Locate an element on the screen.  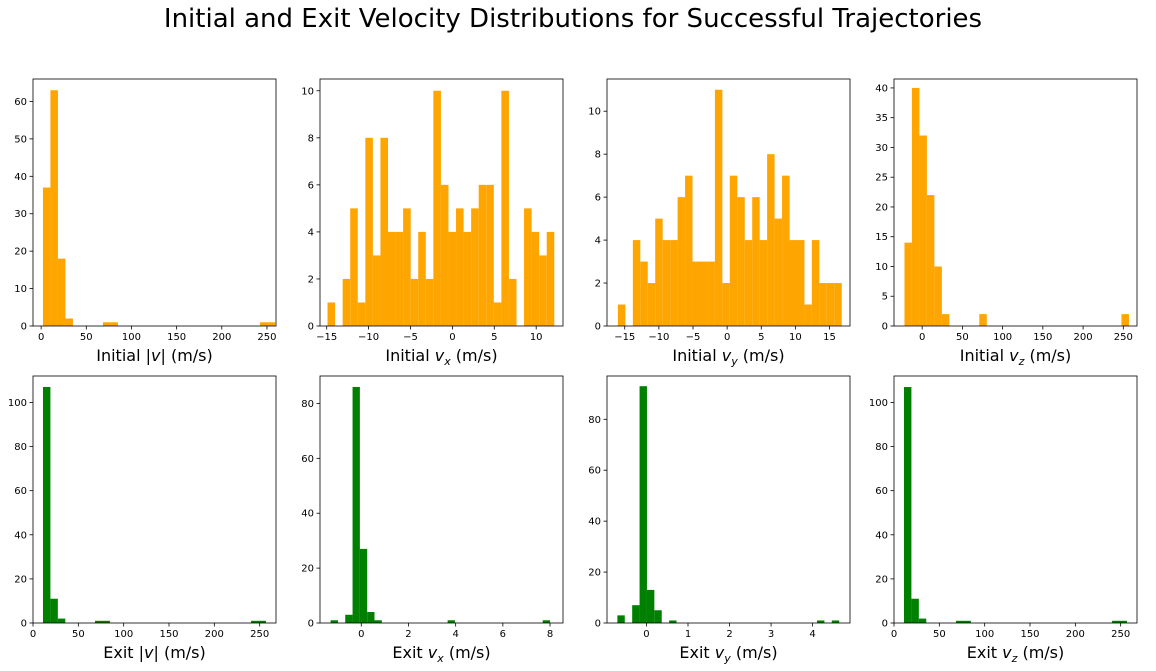
x-tick-label: 5 is located at coordinates (494, 337).